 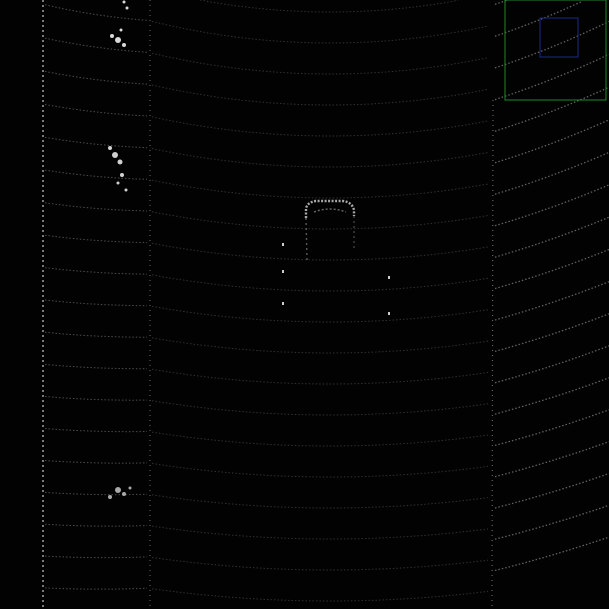 I want to click on vehicle-front-contour, so click(x=330, y=208).